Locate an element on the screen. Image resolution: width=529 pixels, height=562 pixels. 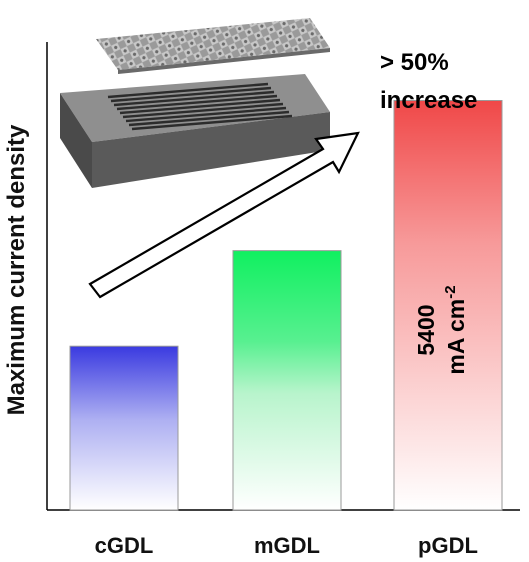
x-tick-label-pgdl: pGDL is located at coordinates (448, 545).